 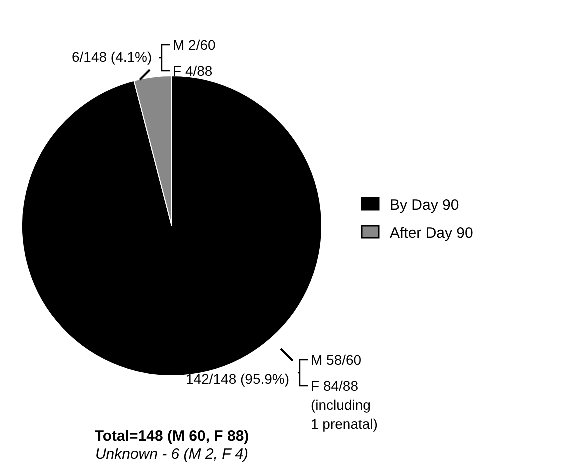 I want to click on data-label: 142/148 (95.9%), so click(x=238, y=379).